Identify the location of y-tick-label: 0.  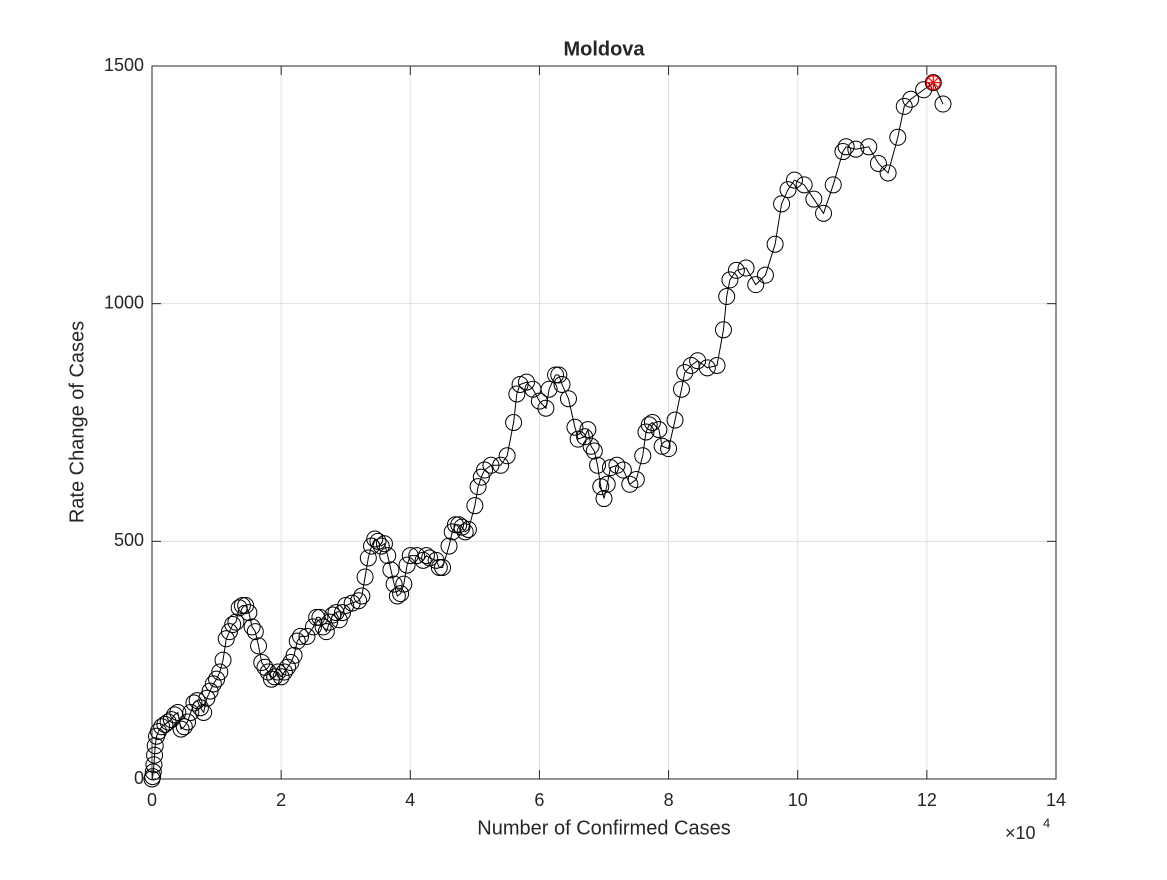
(139, 778).